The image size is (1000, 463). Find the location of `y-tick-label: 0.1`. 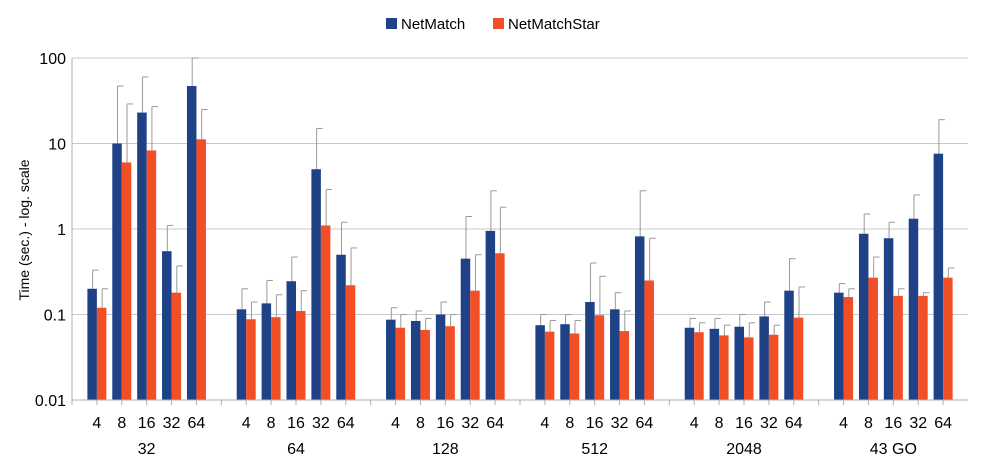

y-tick-label: 0.1 is located at coordinates (55, 316).